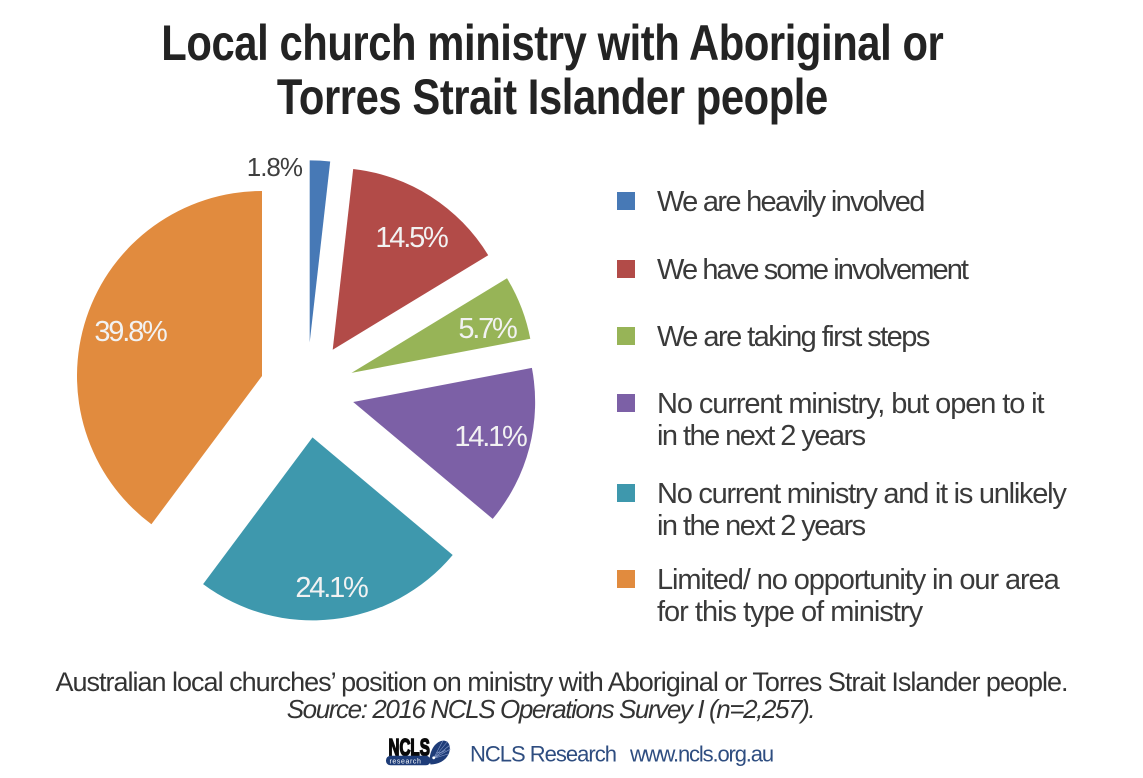 This screenshot has width=1143, height=778. Describe the element at coordinates (411, 238) in the screenshot. I see `svg-text: 14.5%` at that location.